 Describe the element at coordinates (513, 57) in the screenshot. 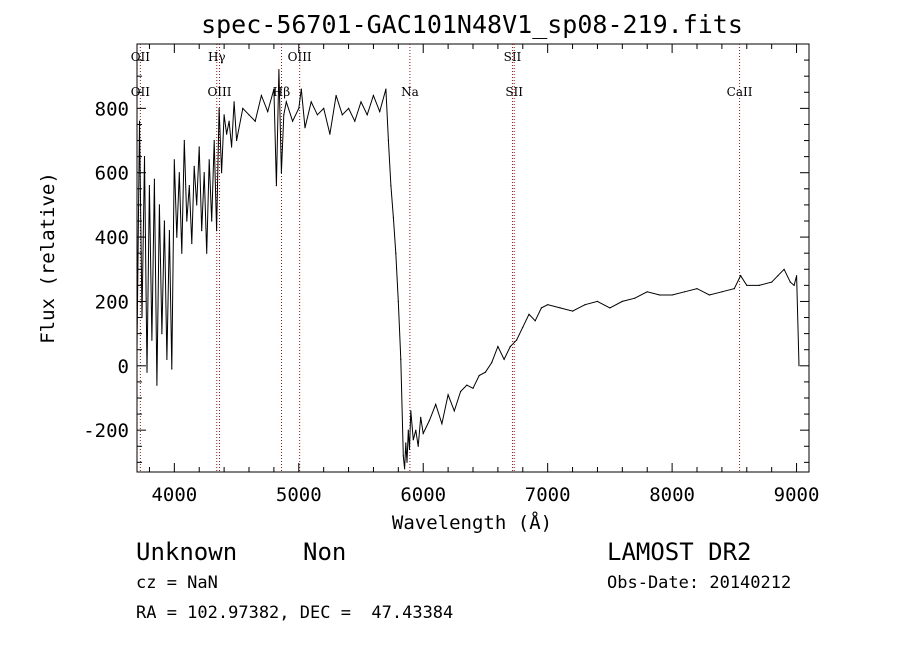

I see `line-label-upper: SII` at that location.